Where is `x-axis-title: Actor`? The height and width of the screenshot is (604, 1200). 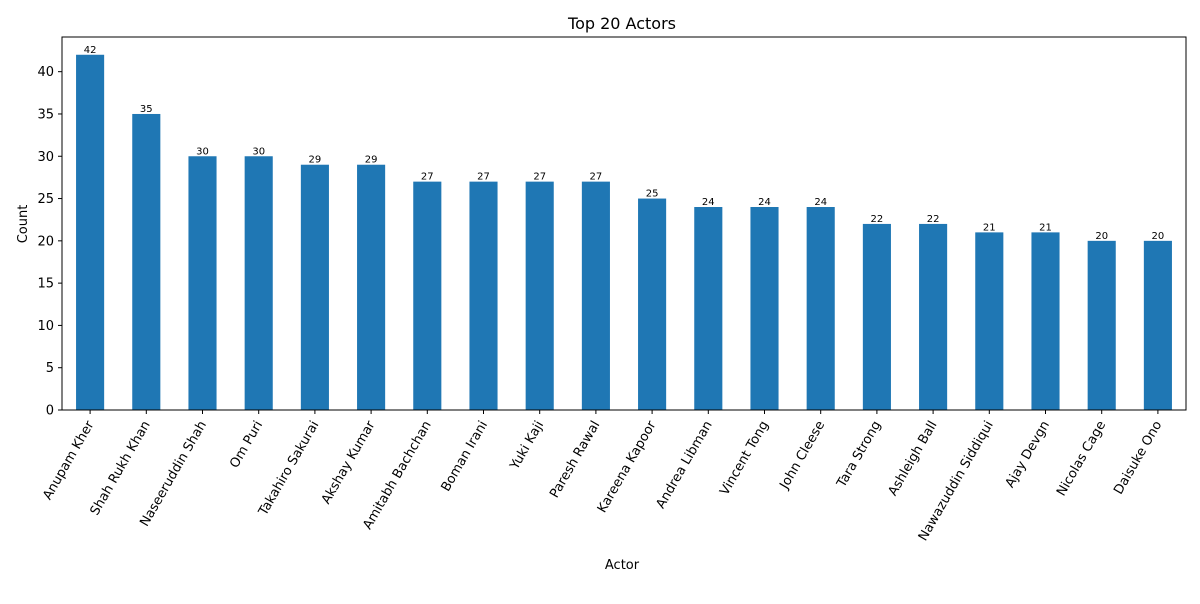 x-axis-title: Actor is located at coordinates (622, 565).